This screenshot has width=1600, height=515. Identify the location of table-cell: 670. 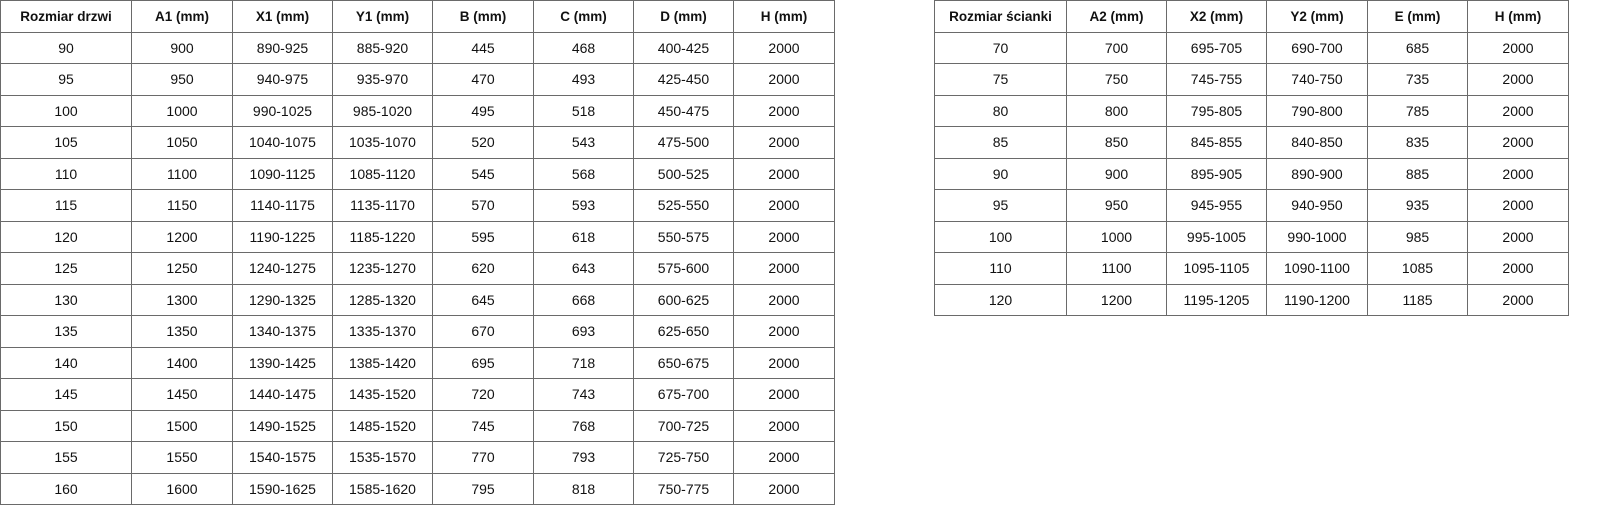
(483, 331).